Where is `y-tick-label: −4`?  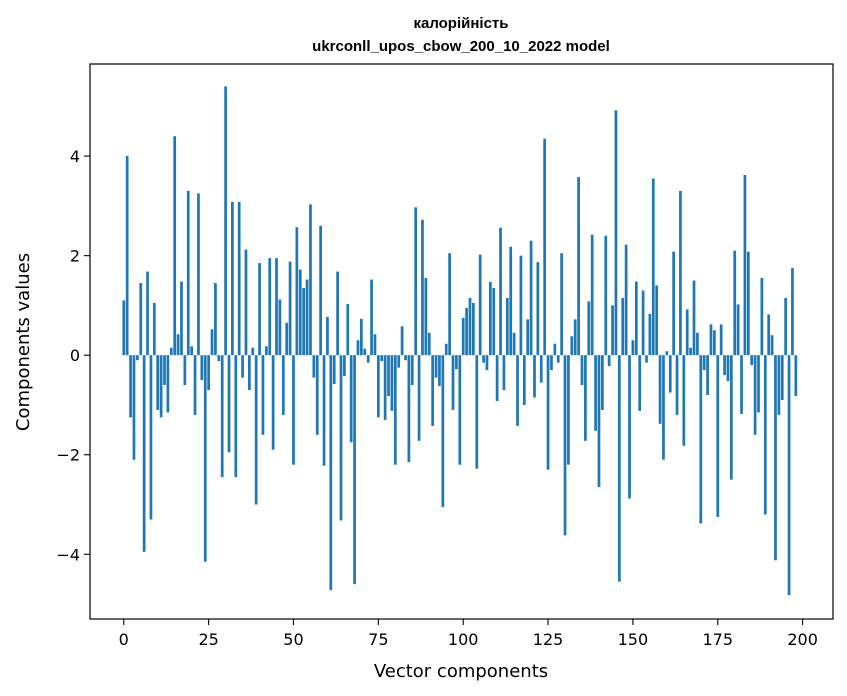
y-tick-label: −4 is located at coordinates (68, 554).